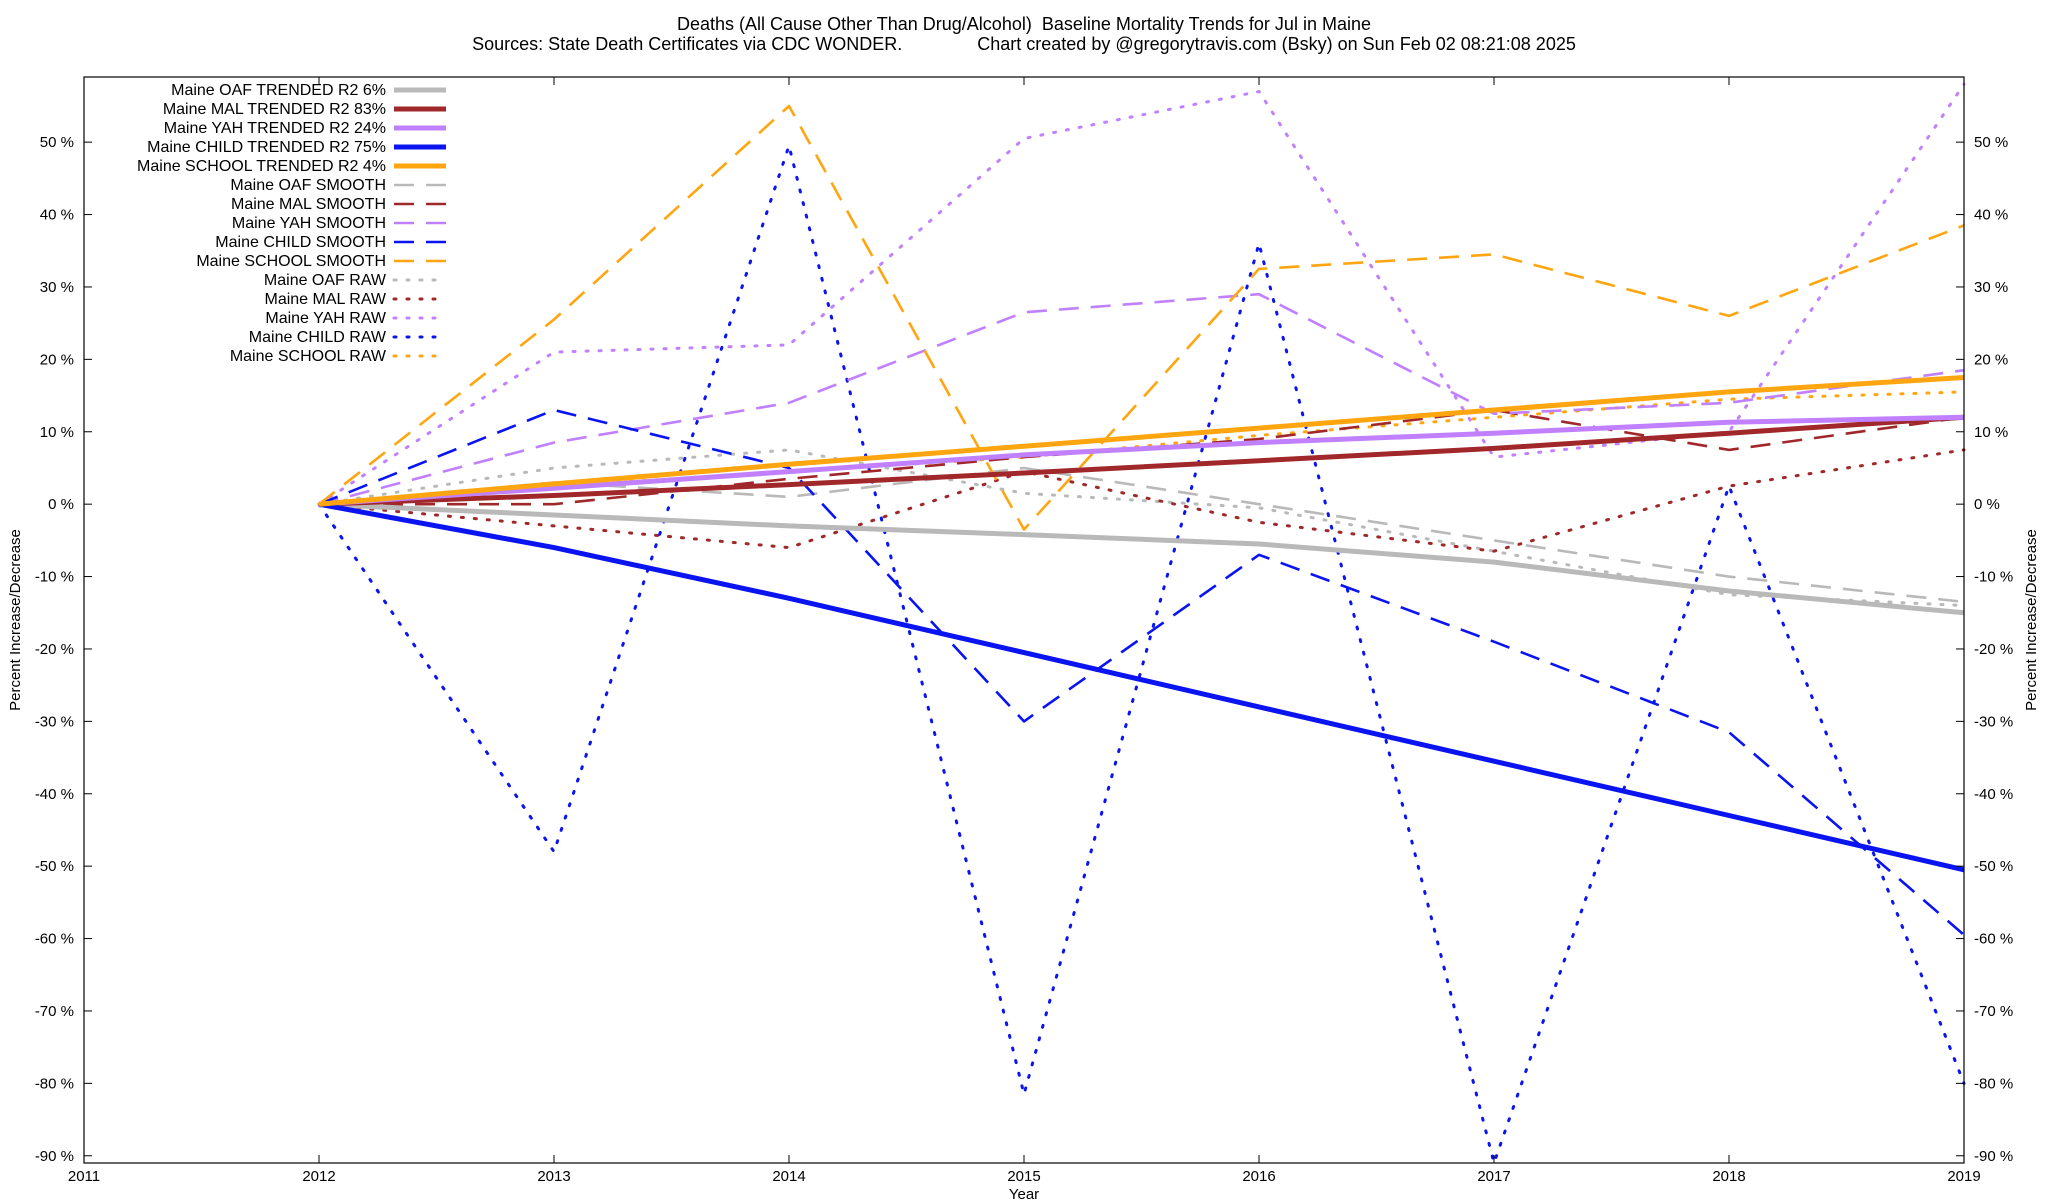  I want to click on y-tick-label-left: -60 %, so click(54, 939).